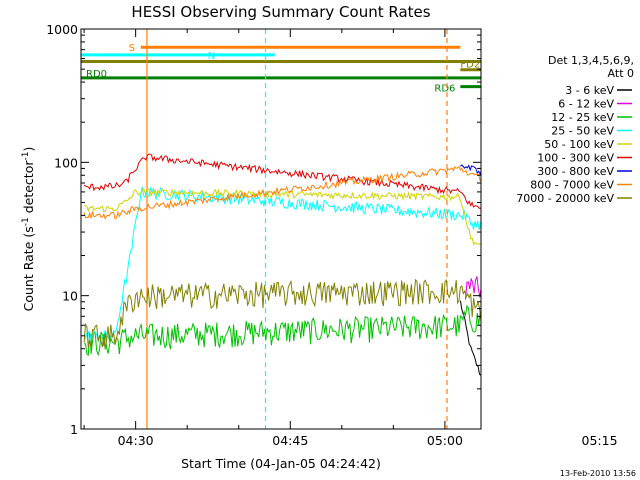 The width and height of the screenshot is (640, 480). What do you see at coordinates (28, 149) in the screenshot?
I see `y-axis-label-end: )` at bounding box center [28, 149].